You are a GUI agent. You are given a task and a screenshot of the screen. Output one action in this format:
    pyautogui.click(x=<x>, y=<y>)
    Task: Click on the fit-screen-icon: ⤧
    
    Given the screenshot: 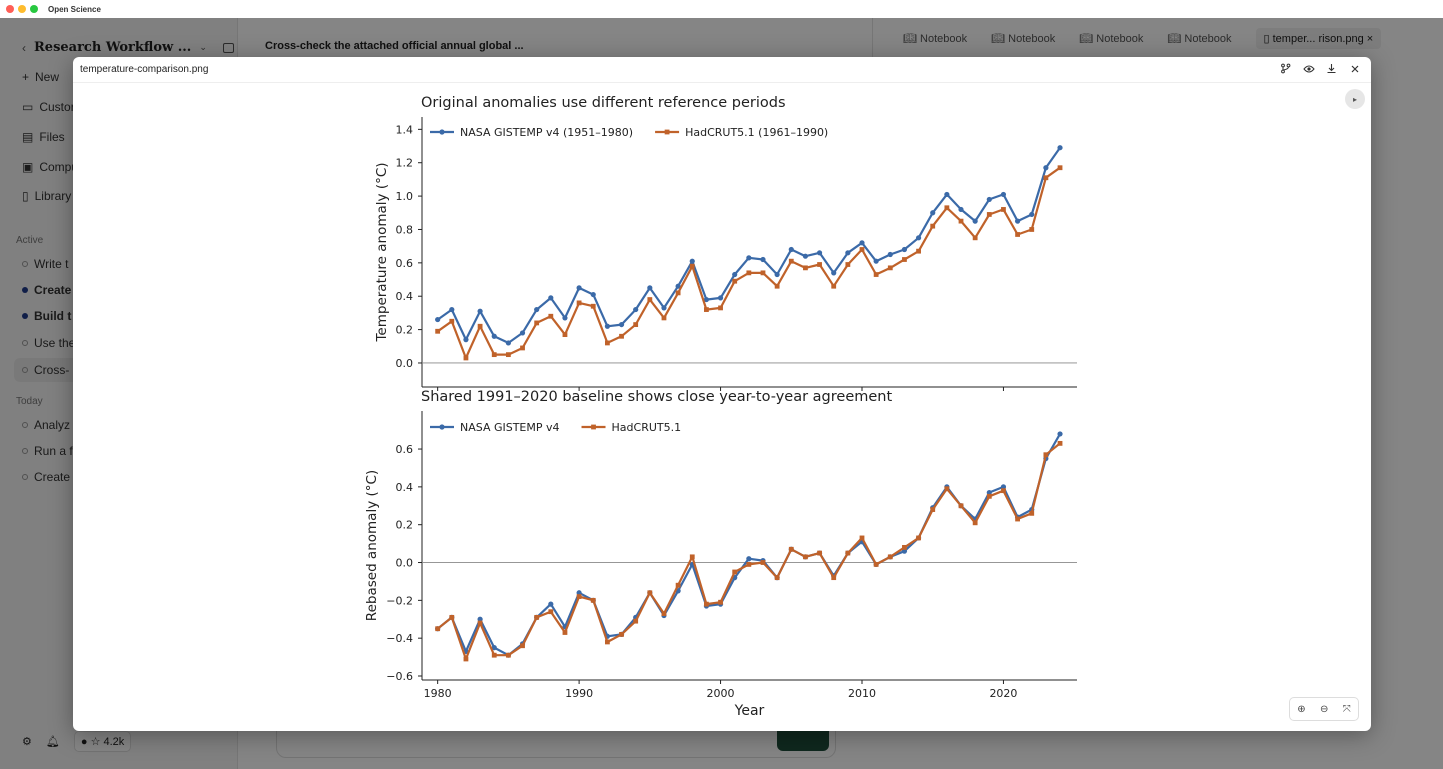 What is the action you would take?
    pyautogui.click(x=1346, y=709)
    